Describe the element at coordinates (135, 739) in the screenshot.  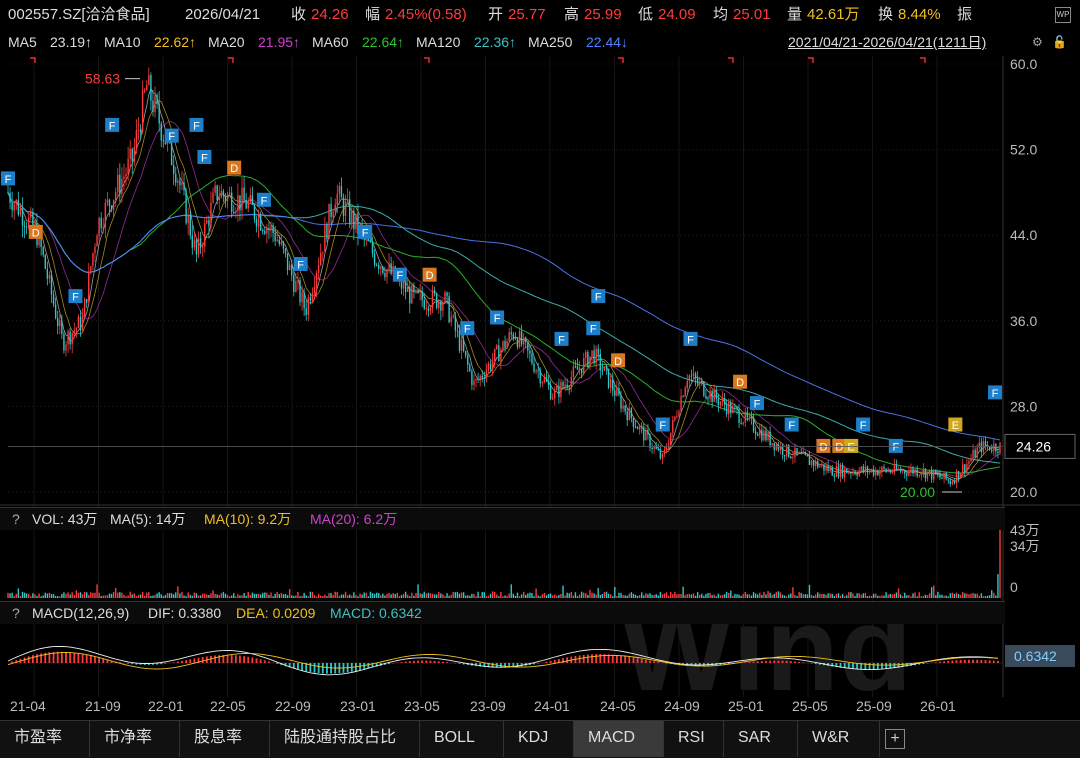
I see `tab-pb: 市净率` at that location.